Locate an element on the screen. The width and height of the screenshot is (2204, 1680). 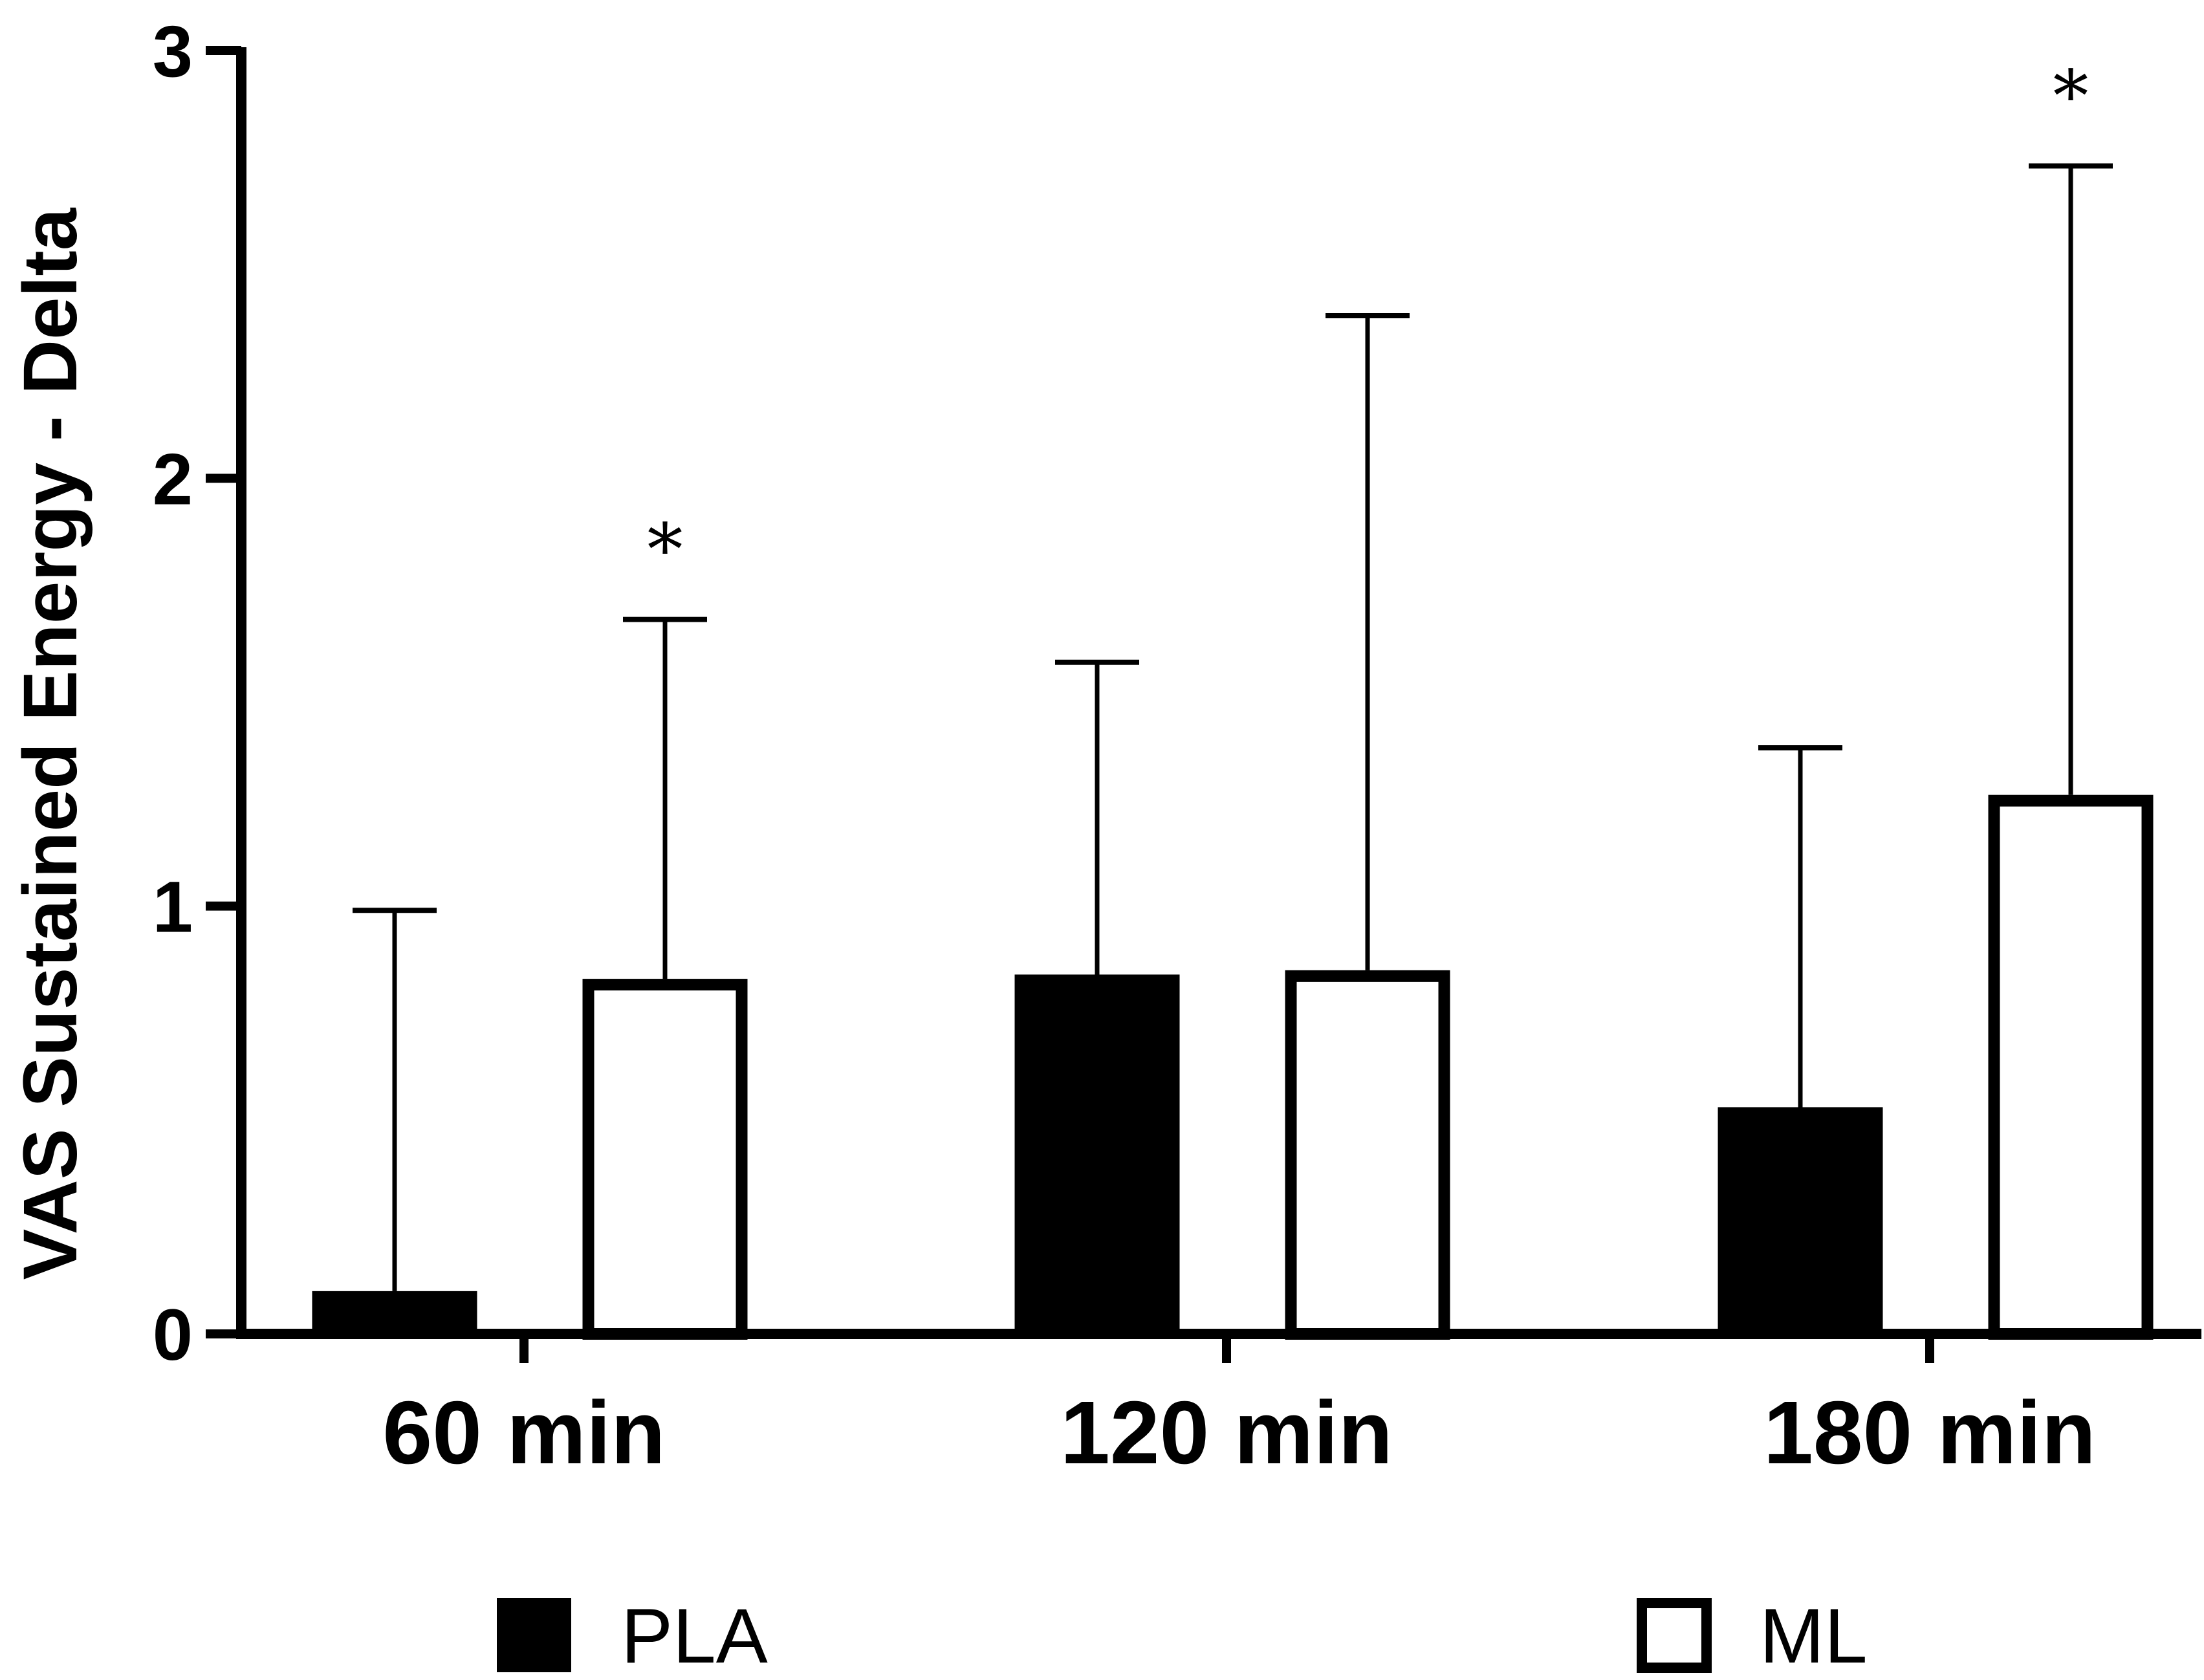
bar-pla-120-min is located at coordinates (1097, 1154).